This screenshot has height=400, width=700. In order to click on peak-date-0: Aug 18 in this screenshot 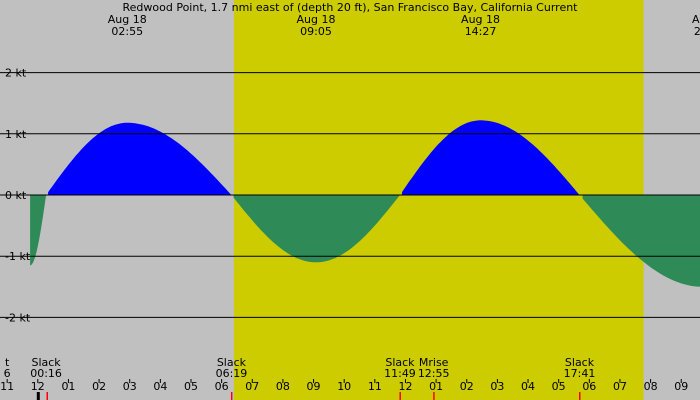, I will do `click(127, 19)`.